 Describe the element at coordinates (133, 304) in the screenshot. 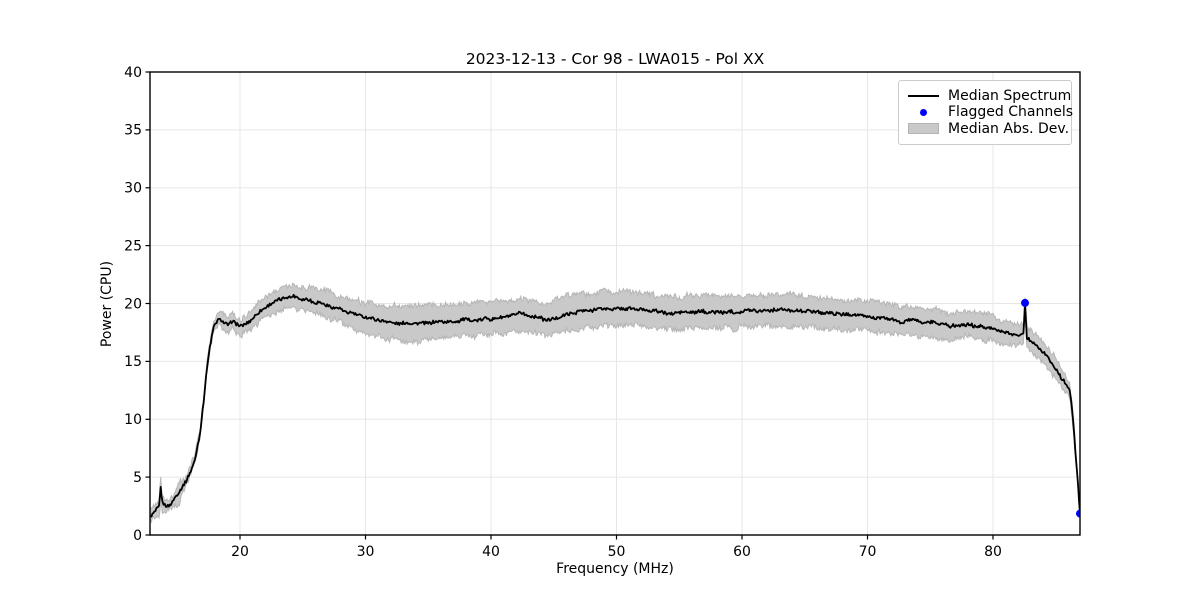

I see `y-tick-label: 20` at that location.